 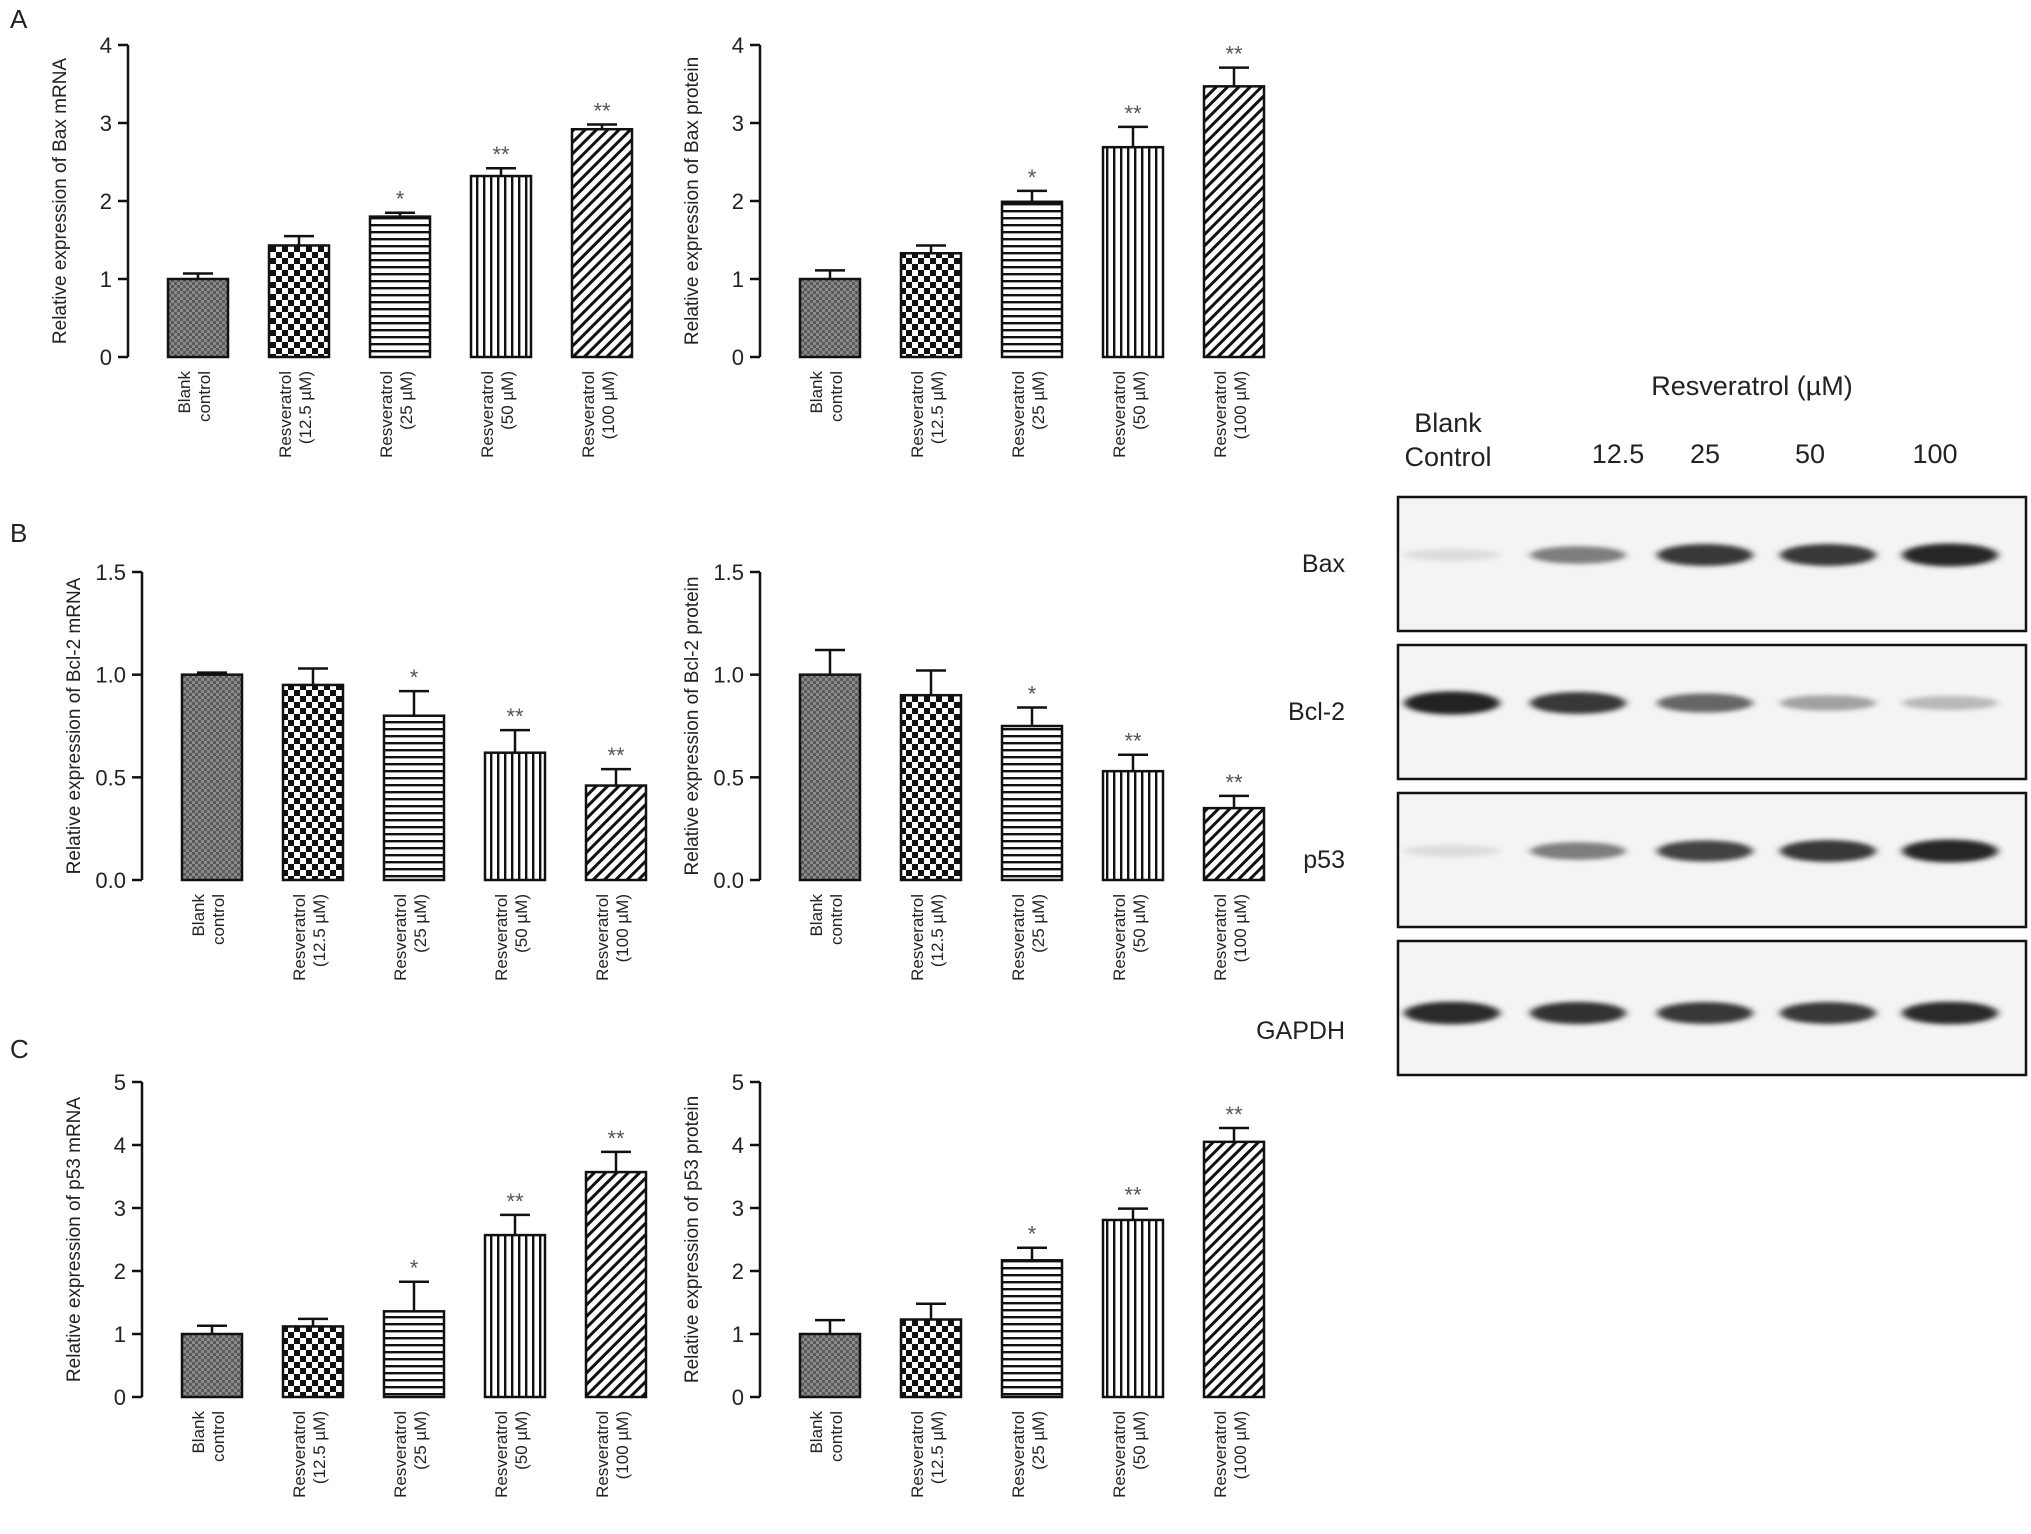 I want to click on blot-row-label: Bax, so click(x=1324, y=564).